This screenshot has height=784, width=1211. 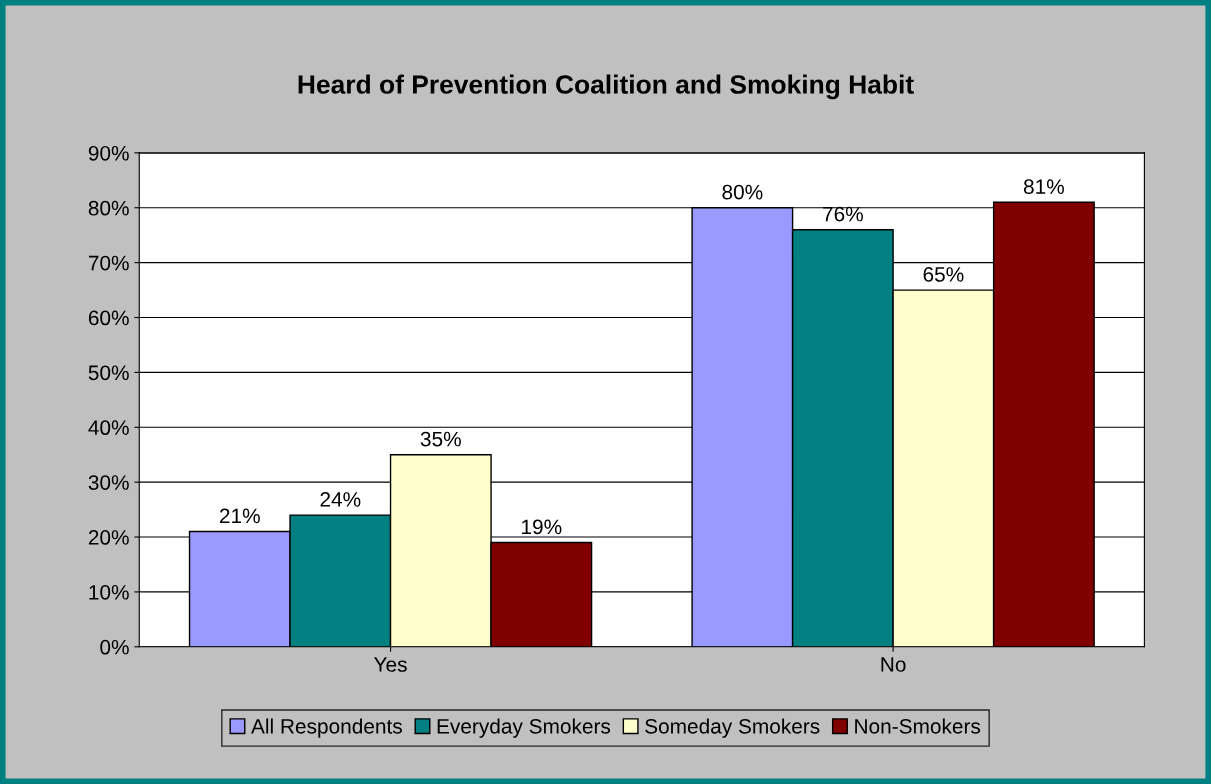 What do you see at coordinates (893, 664) in the screenshot?
I see `x-tick-label: No` at bounding box center [893, 664].